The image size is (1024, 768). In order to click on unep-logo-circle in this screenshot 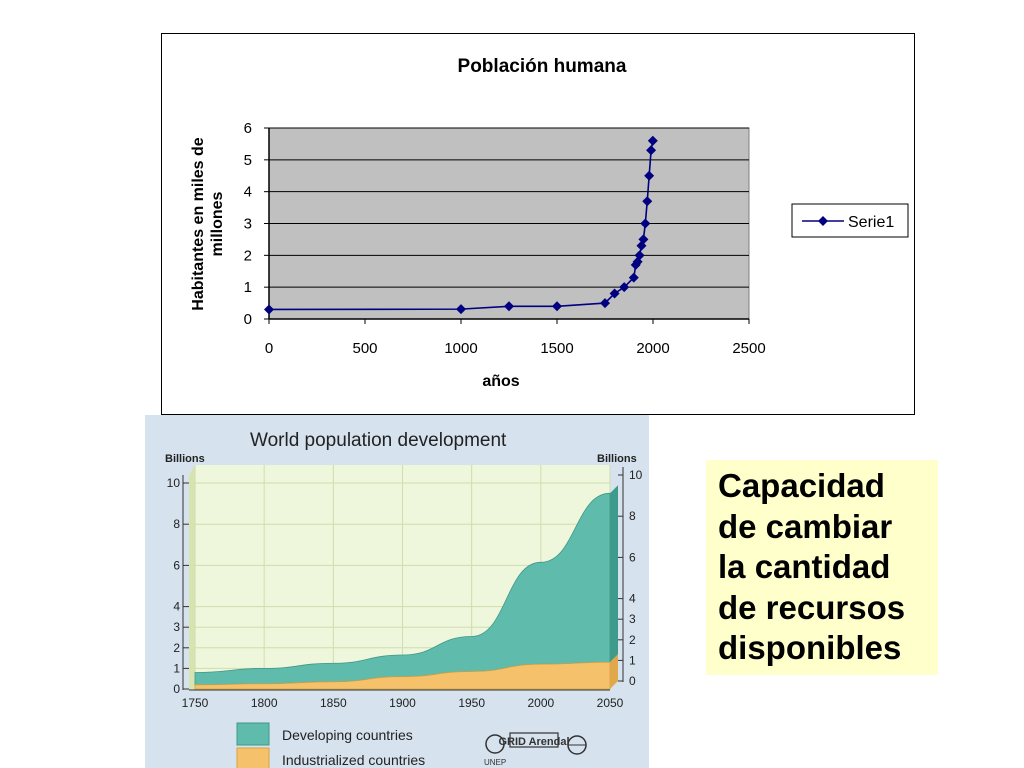, I will do `click(495, 744)`.